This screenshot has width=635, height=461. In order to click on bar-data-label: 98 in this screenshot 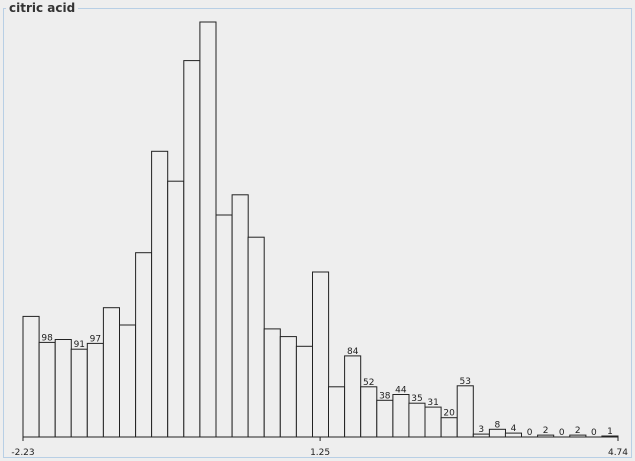, I will do `click(47, 338)`.